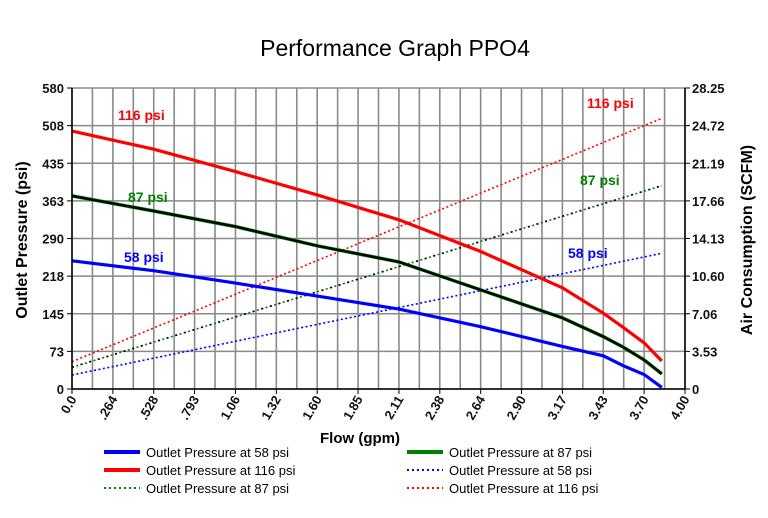 The height and width of the screenshot is (518, 768). Describe the element at coordinates (57, 351) in the screenshot. I see `y-tick-label: 73` at that location.